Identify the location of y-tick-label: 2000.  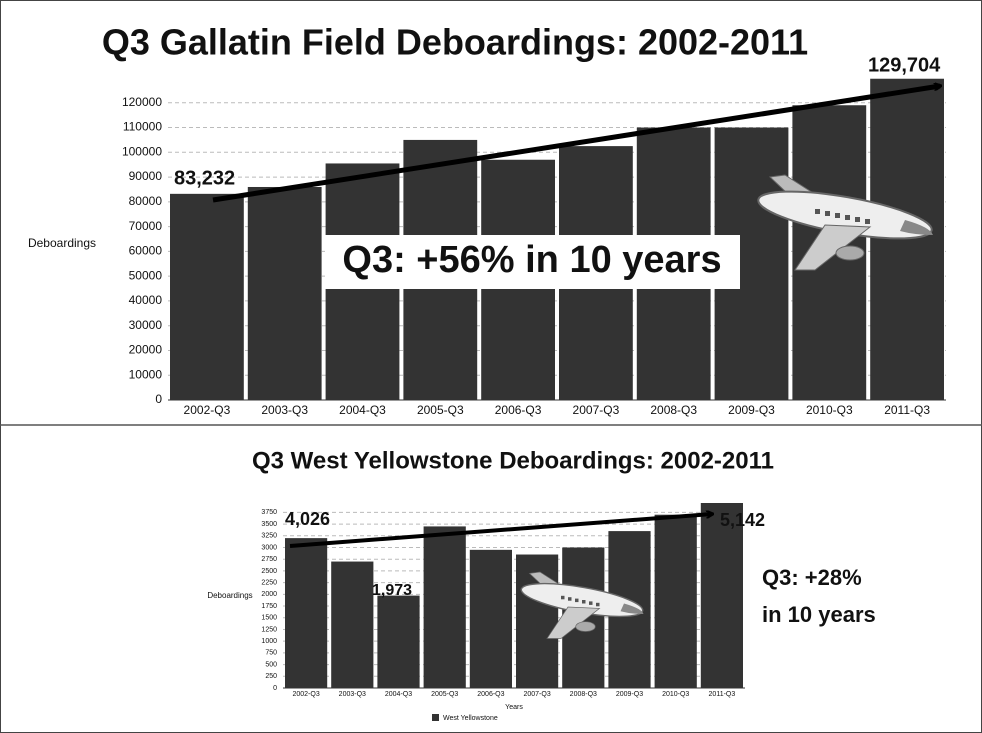
(269, 594).